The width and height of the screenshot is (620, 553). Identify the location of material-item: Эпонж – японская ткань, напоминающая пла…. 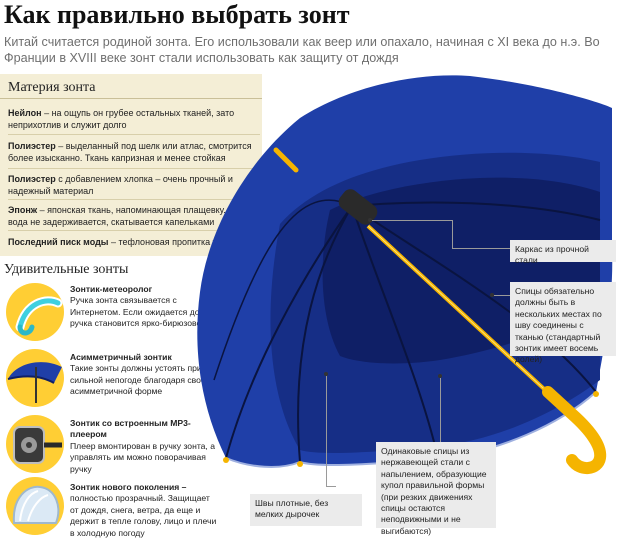
(133, 216).